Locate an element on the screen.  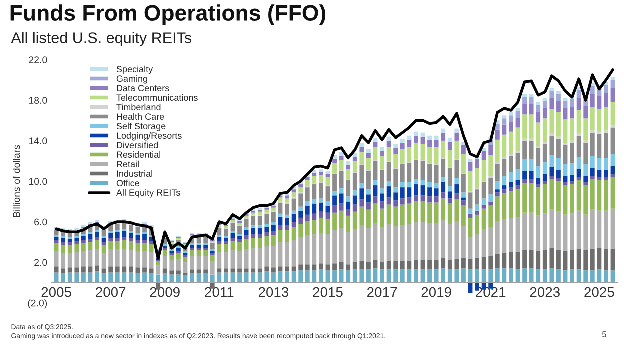
x-tick-label: 2023 is located at coordinates (545, 292).